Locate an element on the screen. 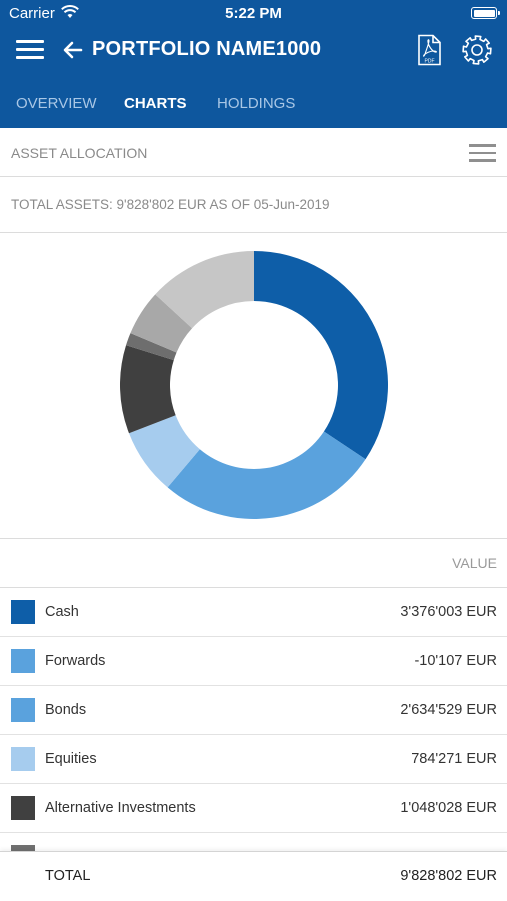 This screenshot has height=901, width=507. app-header: Carrier 5:22 PM PORTFOLIO NAME1000 PDF is located at coordinates (253, 64).